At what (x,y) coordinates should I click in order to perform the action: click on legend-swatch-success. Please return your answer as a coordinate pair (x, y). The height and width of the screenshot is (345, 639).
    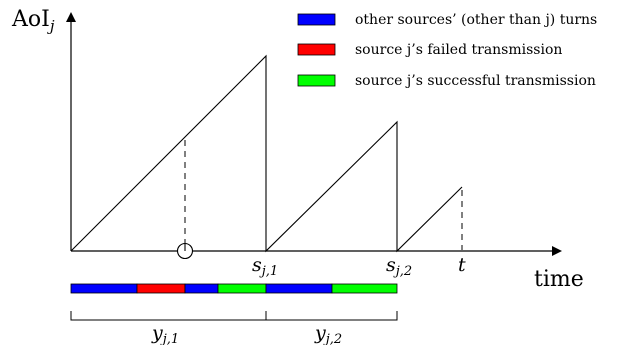
    Looking at the image, I should click on (316, 80).